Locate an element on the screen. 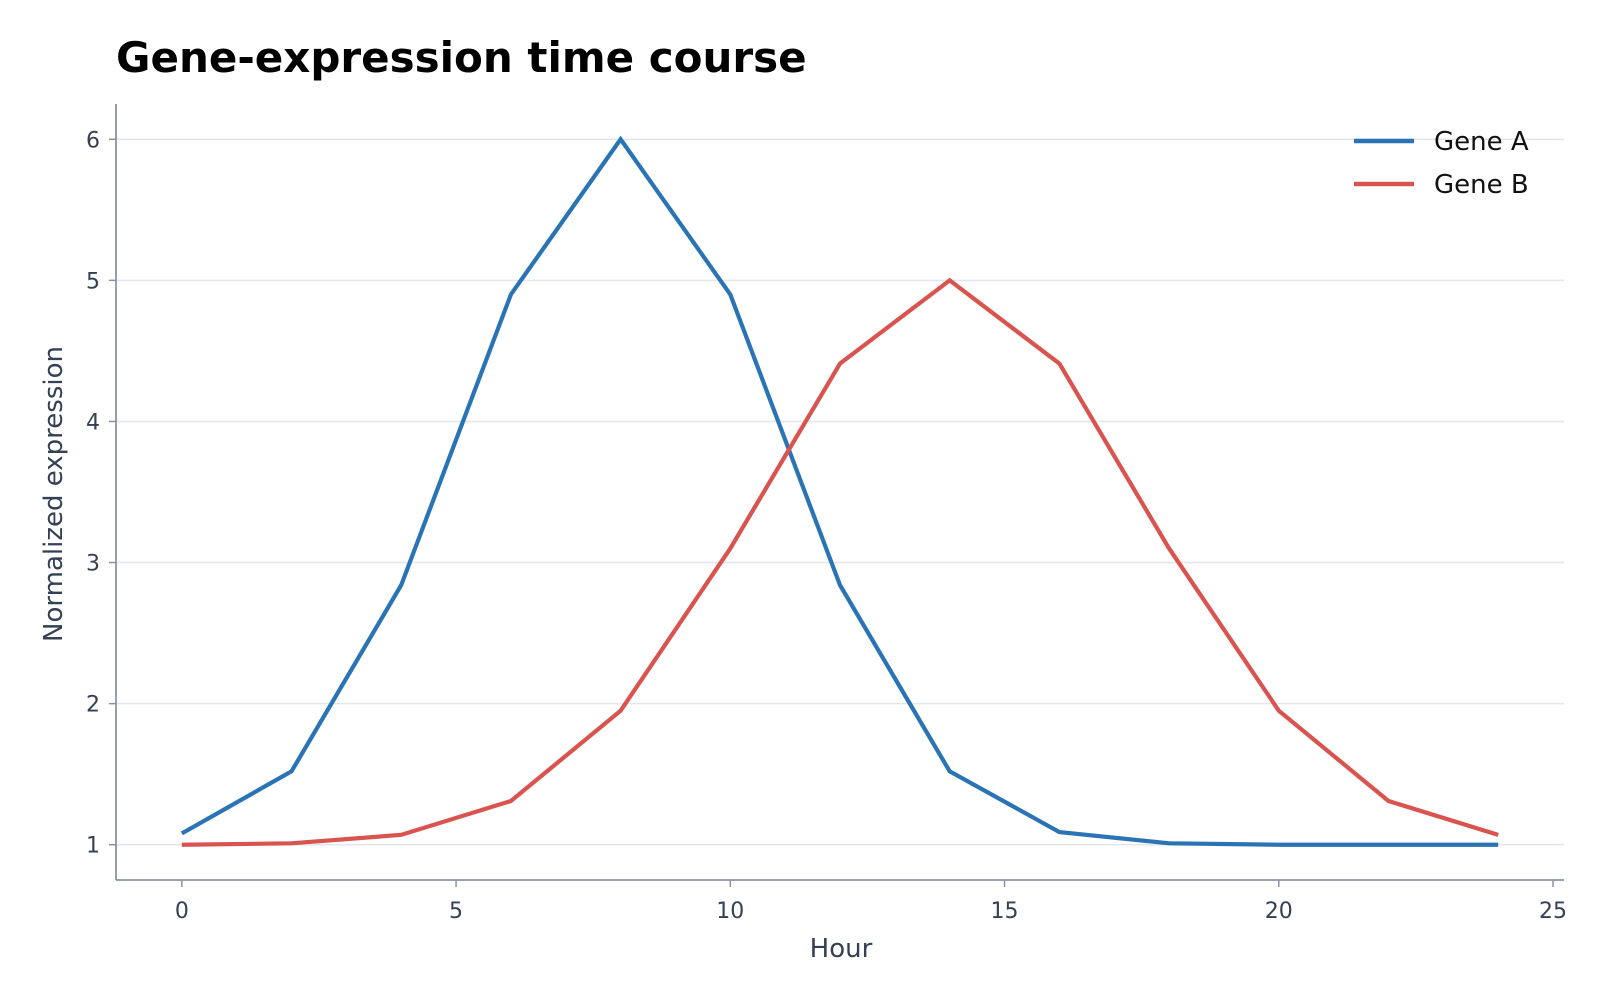 This screenshot has width=1600, height=1000. legend: Gene A Gene B is located at coordinates (1441, 163).